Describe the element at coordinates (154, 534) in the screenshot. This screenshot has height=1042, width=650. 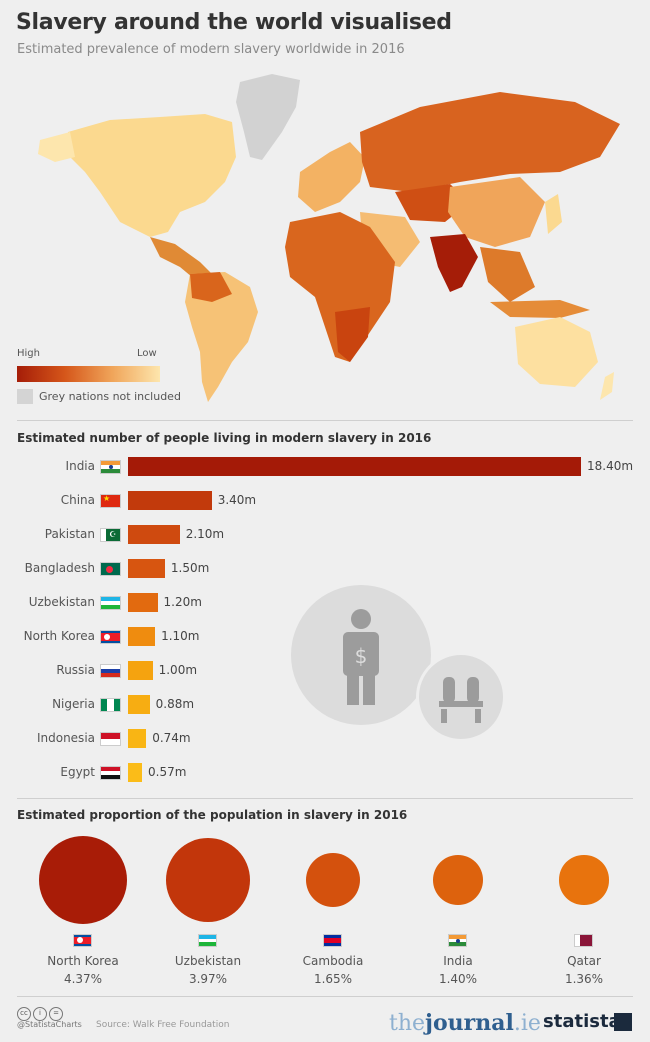
I see `bar-pakistan` at that location.